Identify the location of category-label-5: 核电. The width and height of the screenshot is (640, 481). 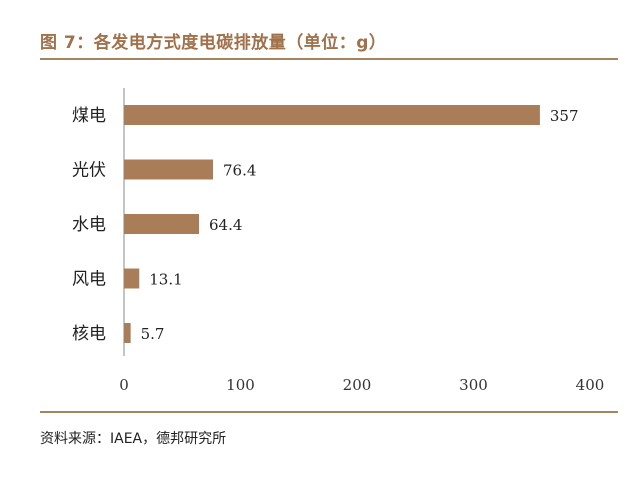
(89, 334).